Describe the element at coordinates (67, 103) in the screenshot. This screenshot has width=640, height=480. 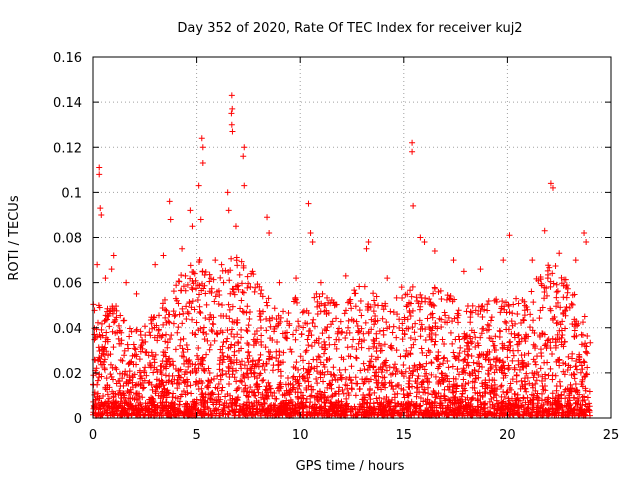
I see `y-tick-label: 0.14` at that location.